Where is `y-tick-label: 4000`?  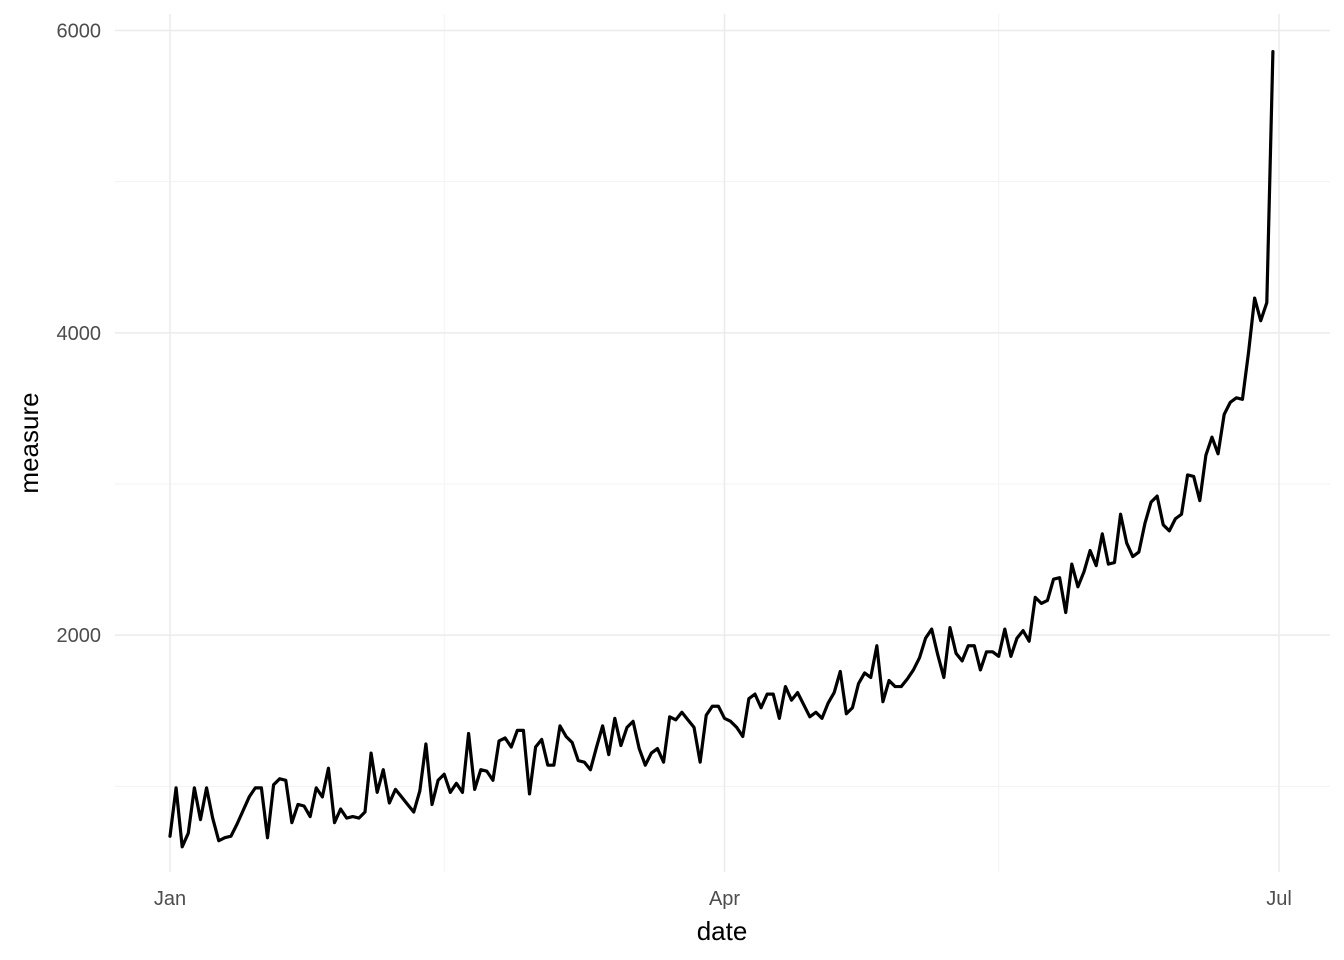 y-tick-label: 4000 is located at coordinates (79, 334).